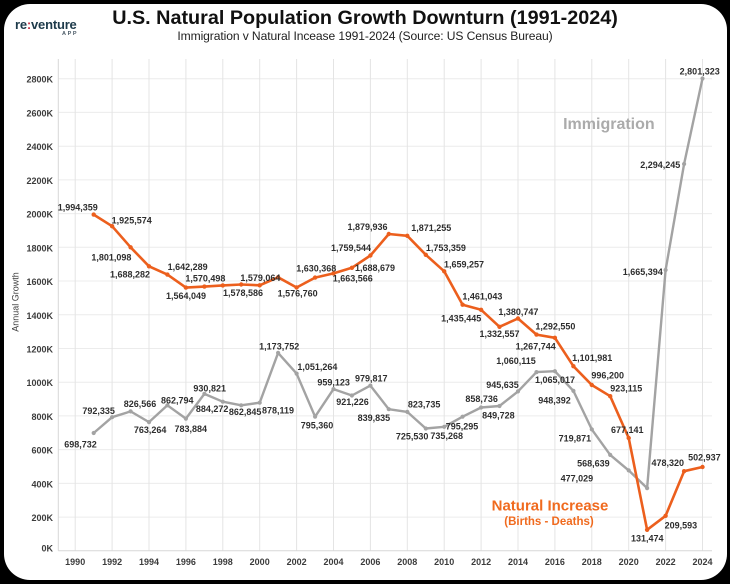 This screenshot has width=730, height=584. What do you see at coordinates (446, 248) in the screenshot?
I see `svg-text: 1,753,359` at bounding box center [446, 248].